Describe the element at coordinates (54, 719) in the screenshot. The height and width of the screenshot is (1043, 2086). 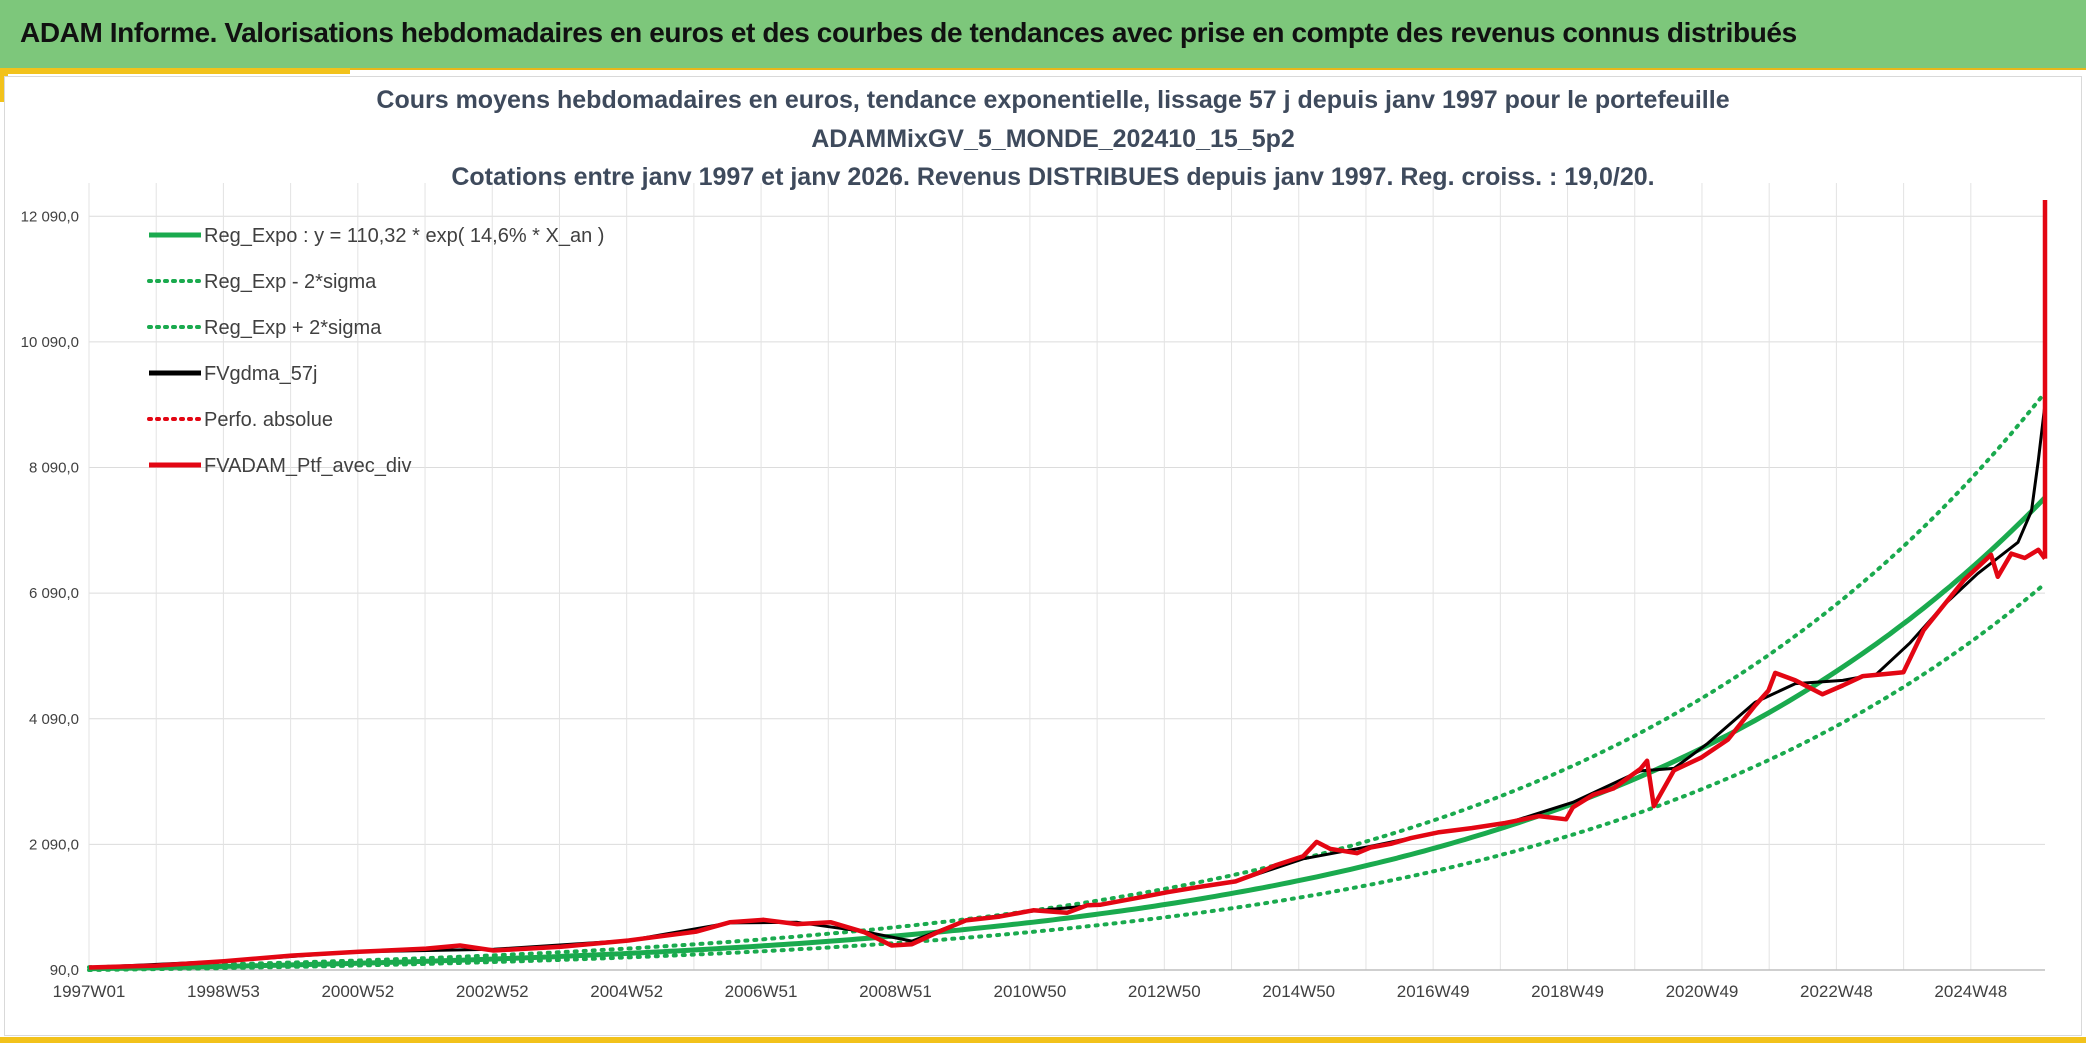
I see `y-tick-label: 4 090,0` at that location.